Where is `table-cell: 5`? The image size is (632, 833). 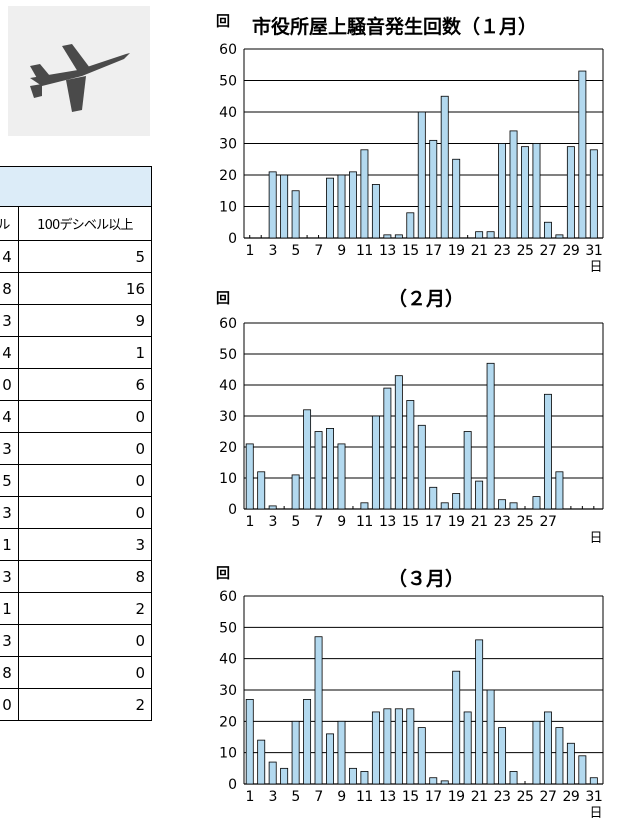 table-cell: 5 is located at coordinates (85, 256).